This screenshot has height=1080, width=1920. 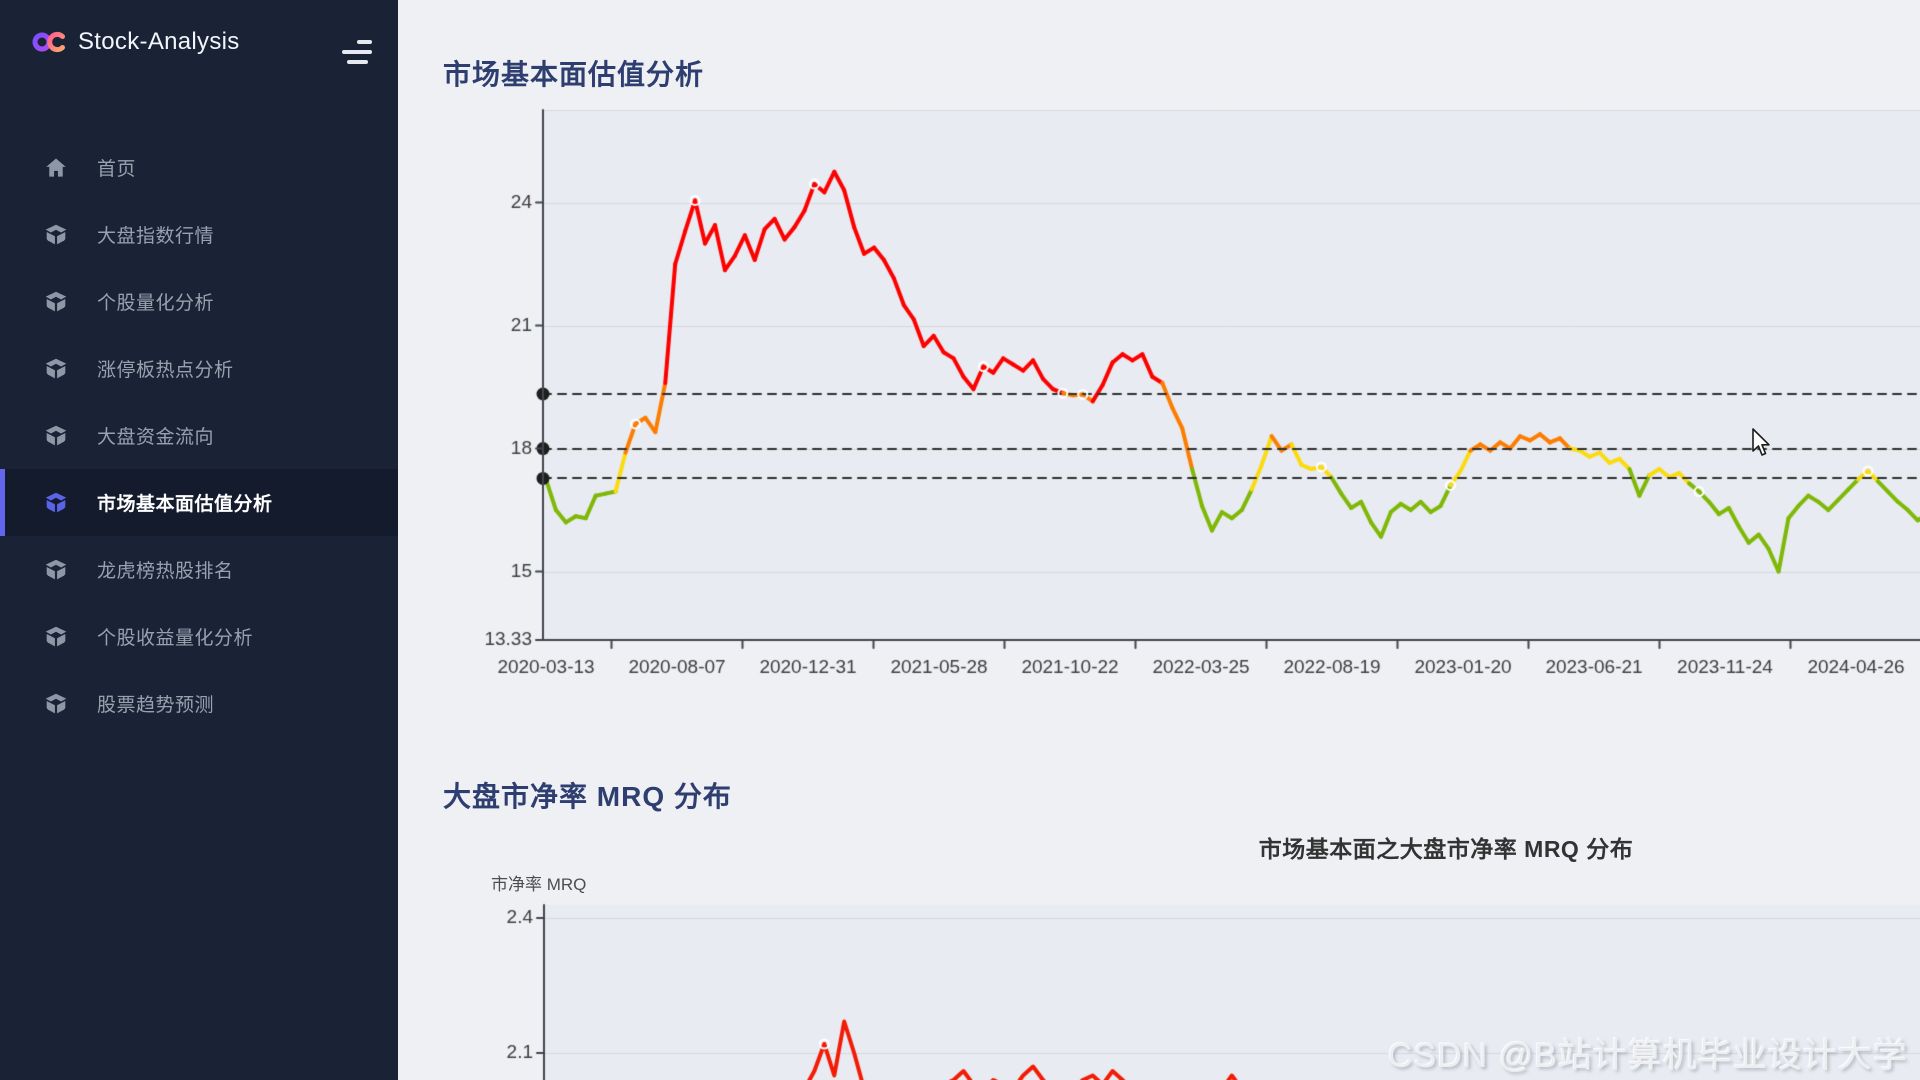 I want to click on sidebar-item-7: 个股收益量化分析, so click(x=199, y=636).